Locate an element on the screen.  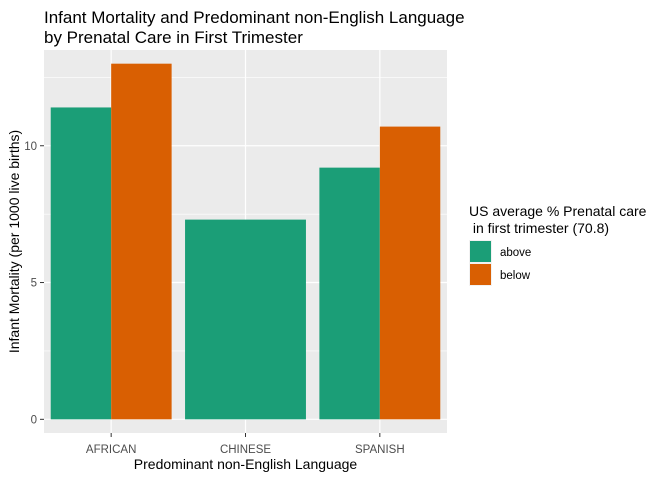
bar-african-above is located at coordinates (81, 263).